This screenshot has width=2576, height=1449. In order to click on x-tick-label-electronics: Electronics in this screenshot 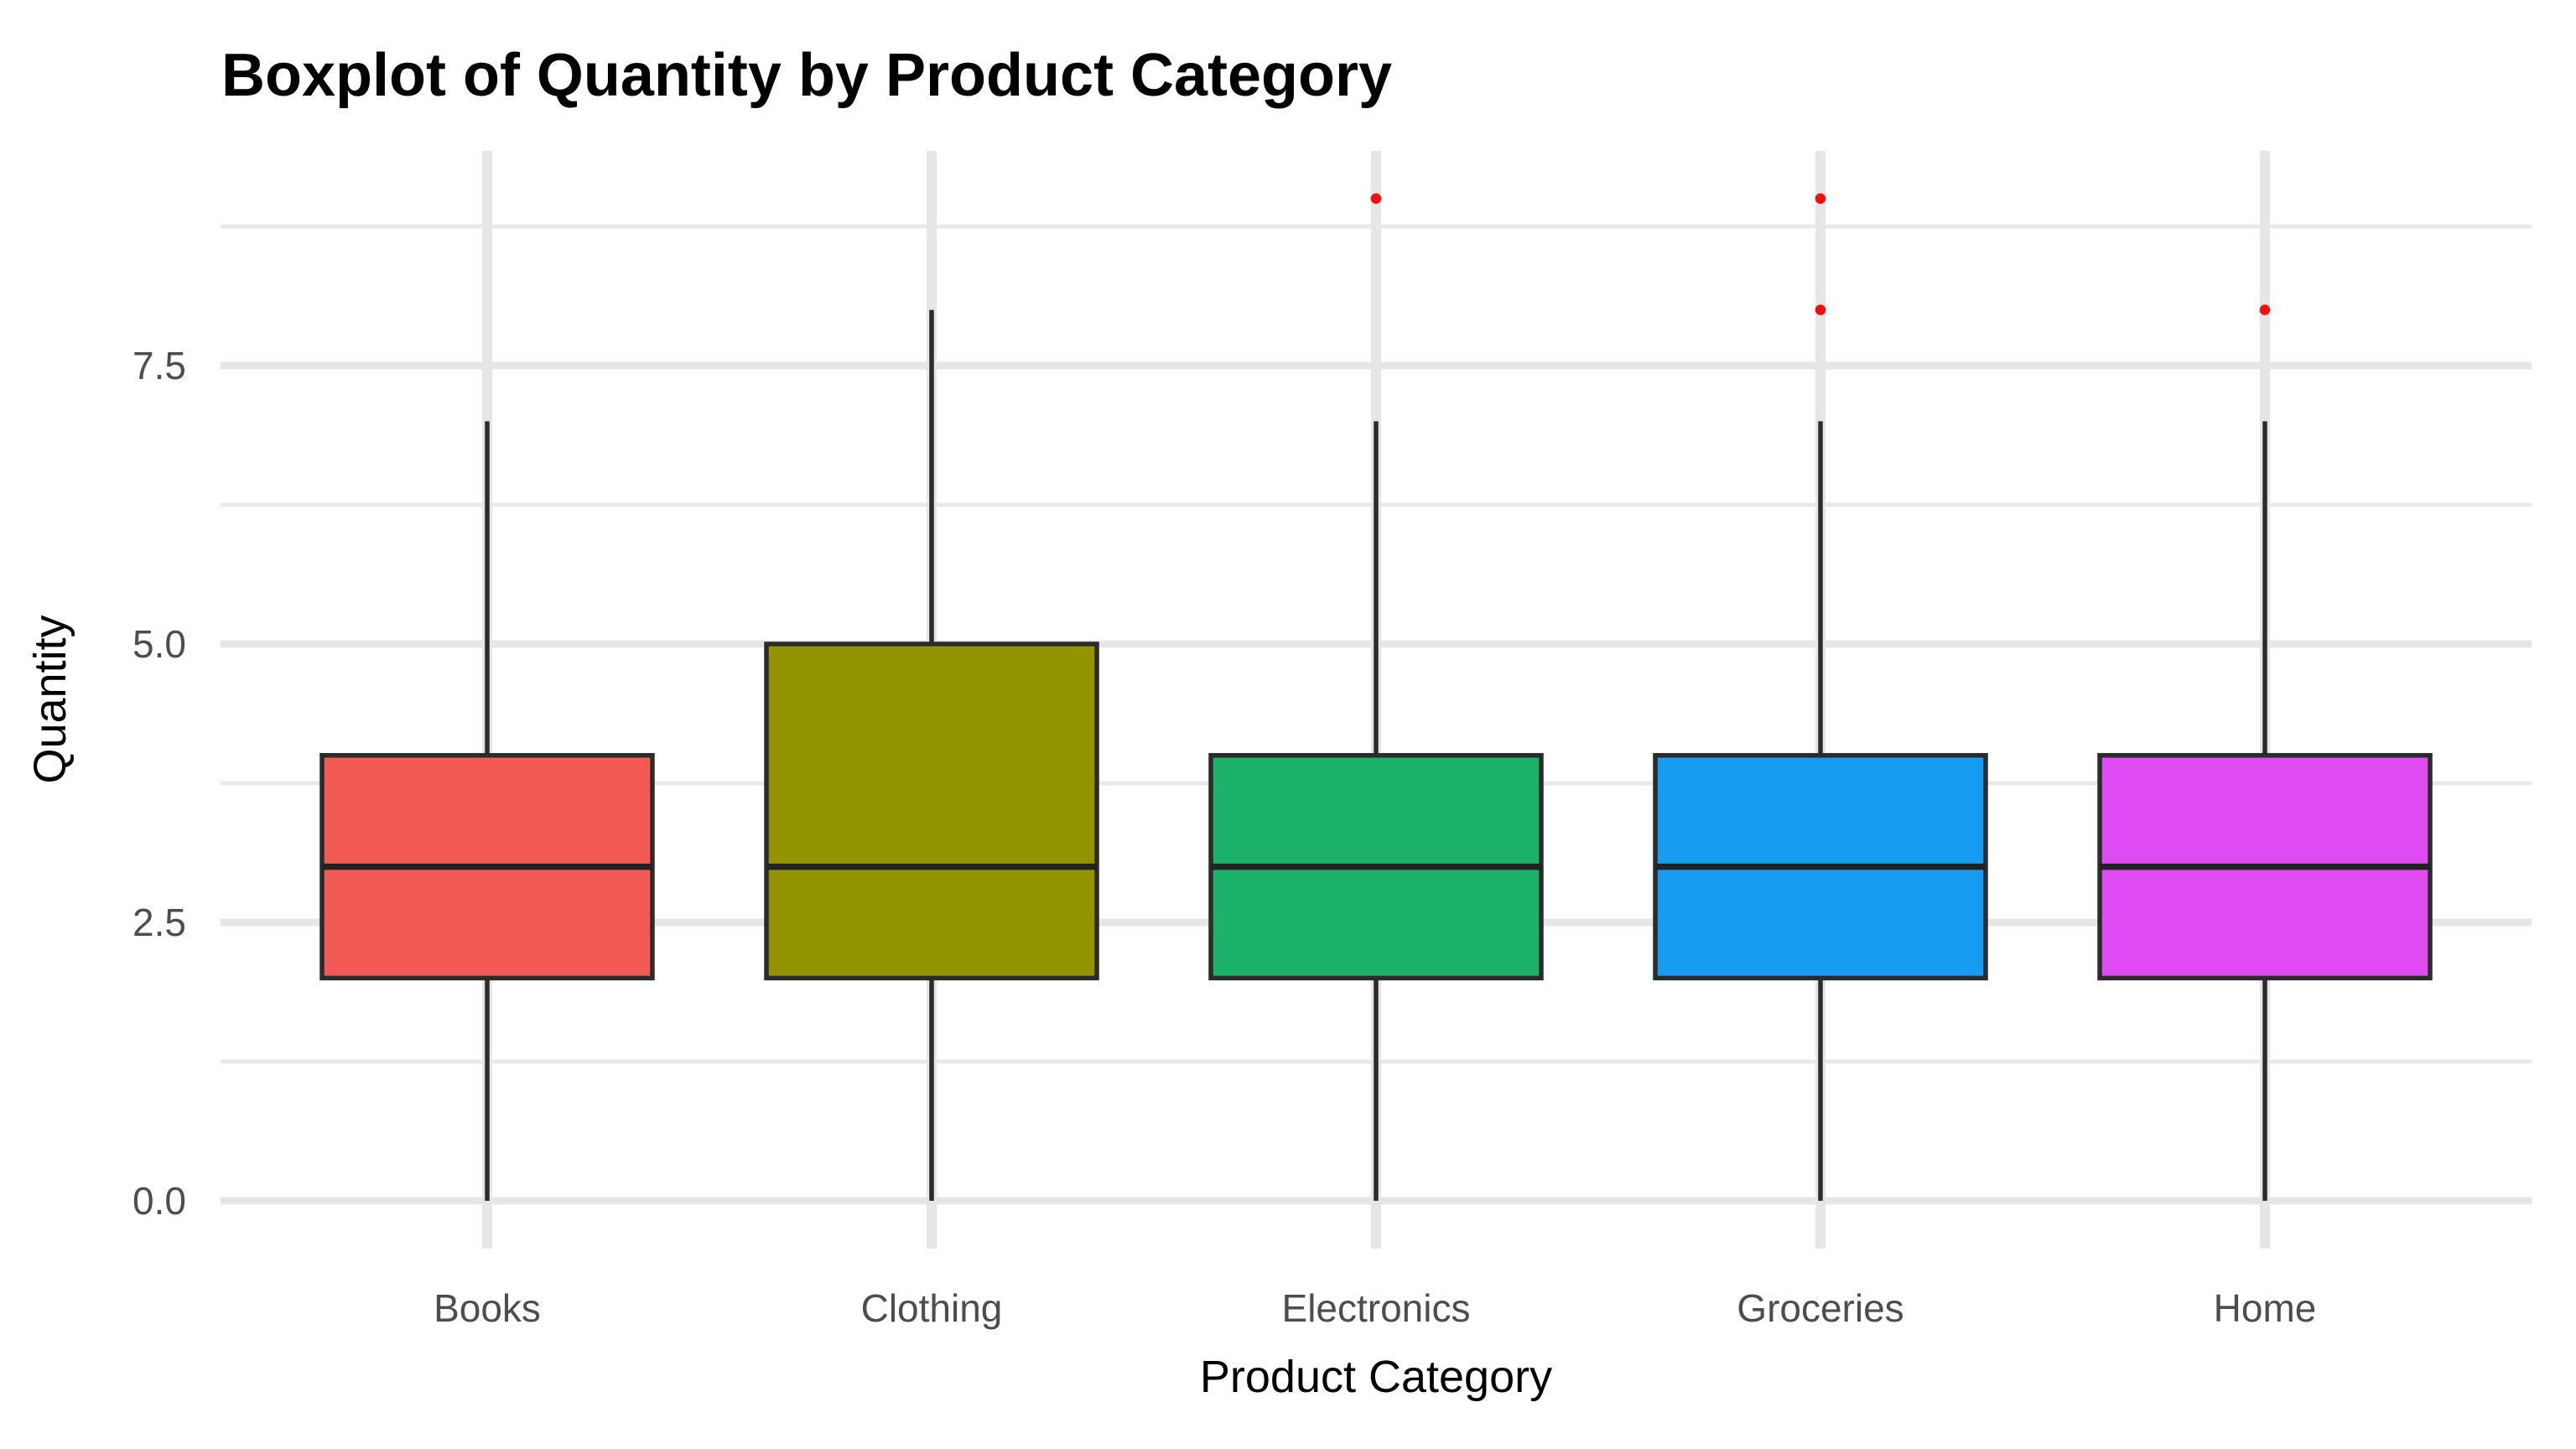, I will do `click(1376, 1308)`.